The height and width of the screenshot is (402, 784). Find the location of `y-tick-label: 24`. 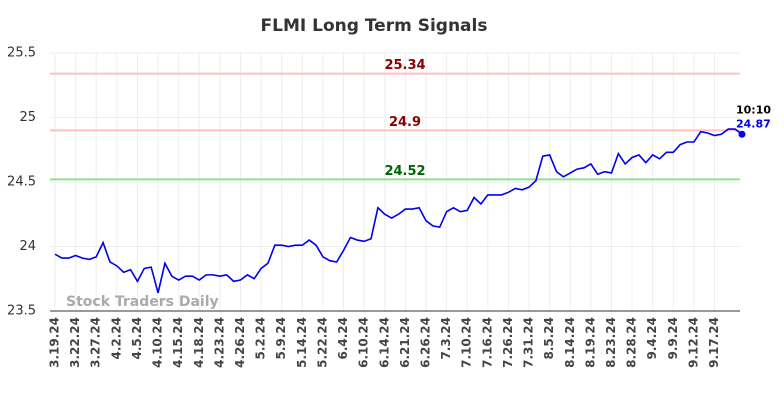

y-tick-label: 24 is located at coordinates (27, 246).